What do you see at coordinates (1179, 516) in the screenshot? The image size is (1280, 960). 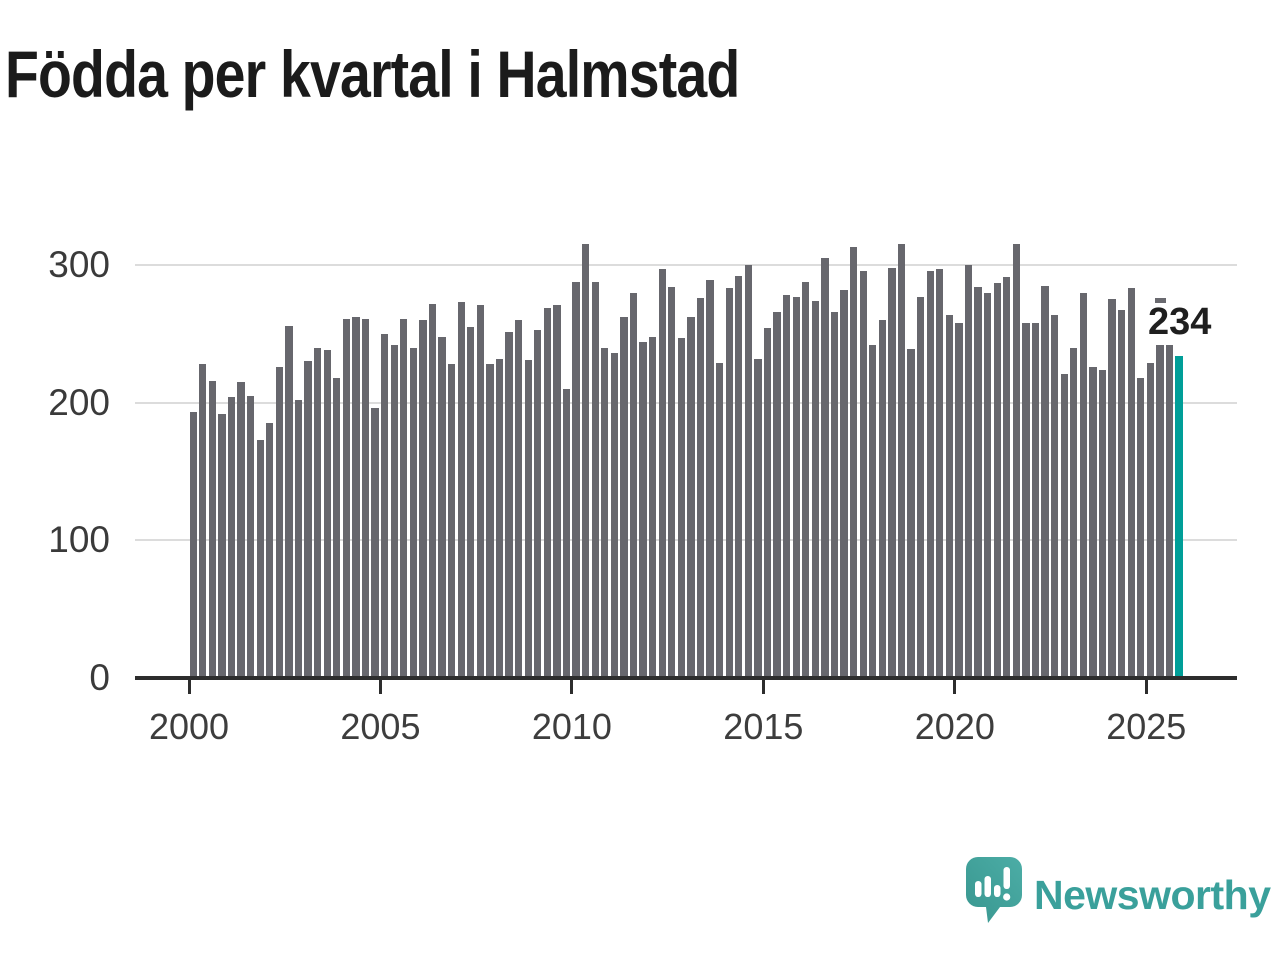 I see `highlighted-bar` at bounding box center [1179, 516].